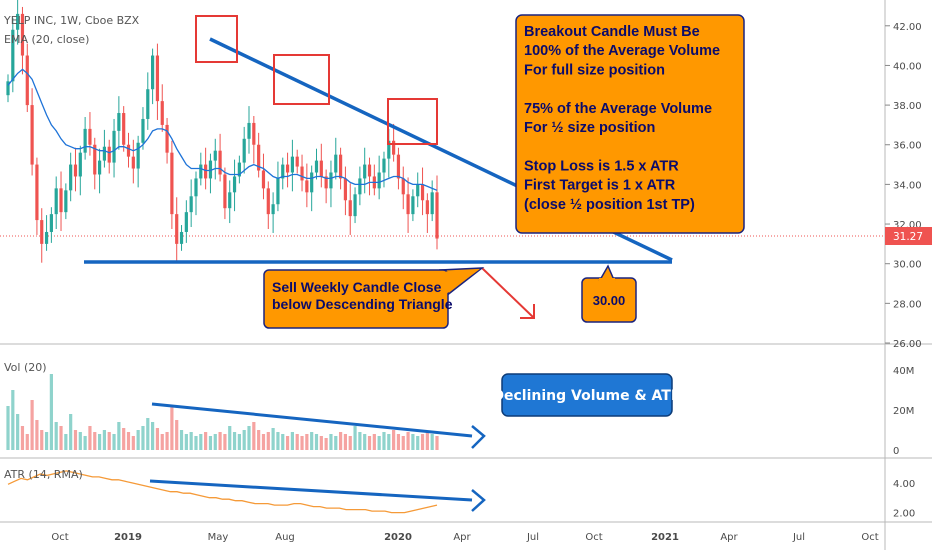 This screenshot has width=932, height=555. What do you see at coordinates (527, 311) in the screenshot?
I see `projection-arrowhead` at bounding box center [527, 311].